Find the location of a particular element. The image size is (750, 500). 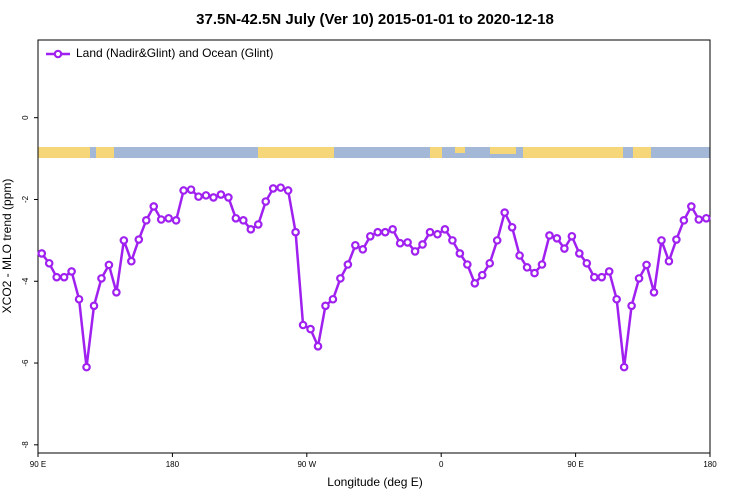

y-tick-label: -2 is located at coordinates (25, 199).